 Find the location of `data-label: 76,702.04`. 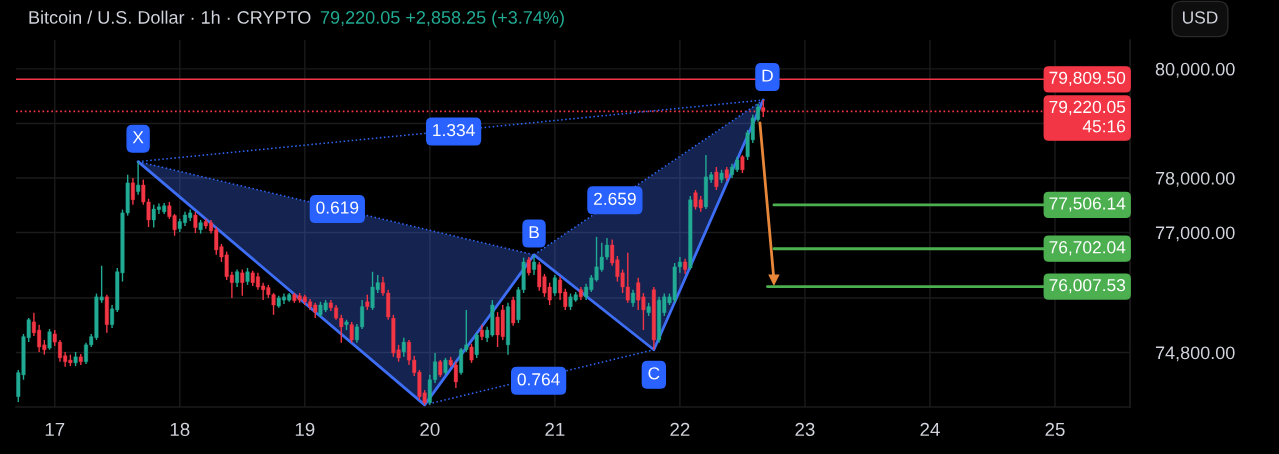

data-label: 76,702.04 is located at coordinates (1087, 248).